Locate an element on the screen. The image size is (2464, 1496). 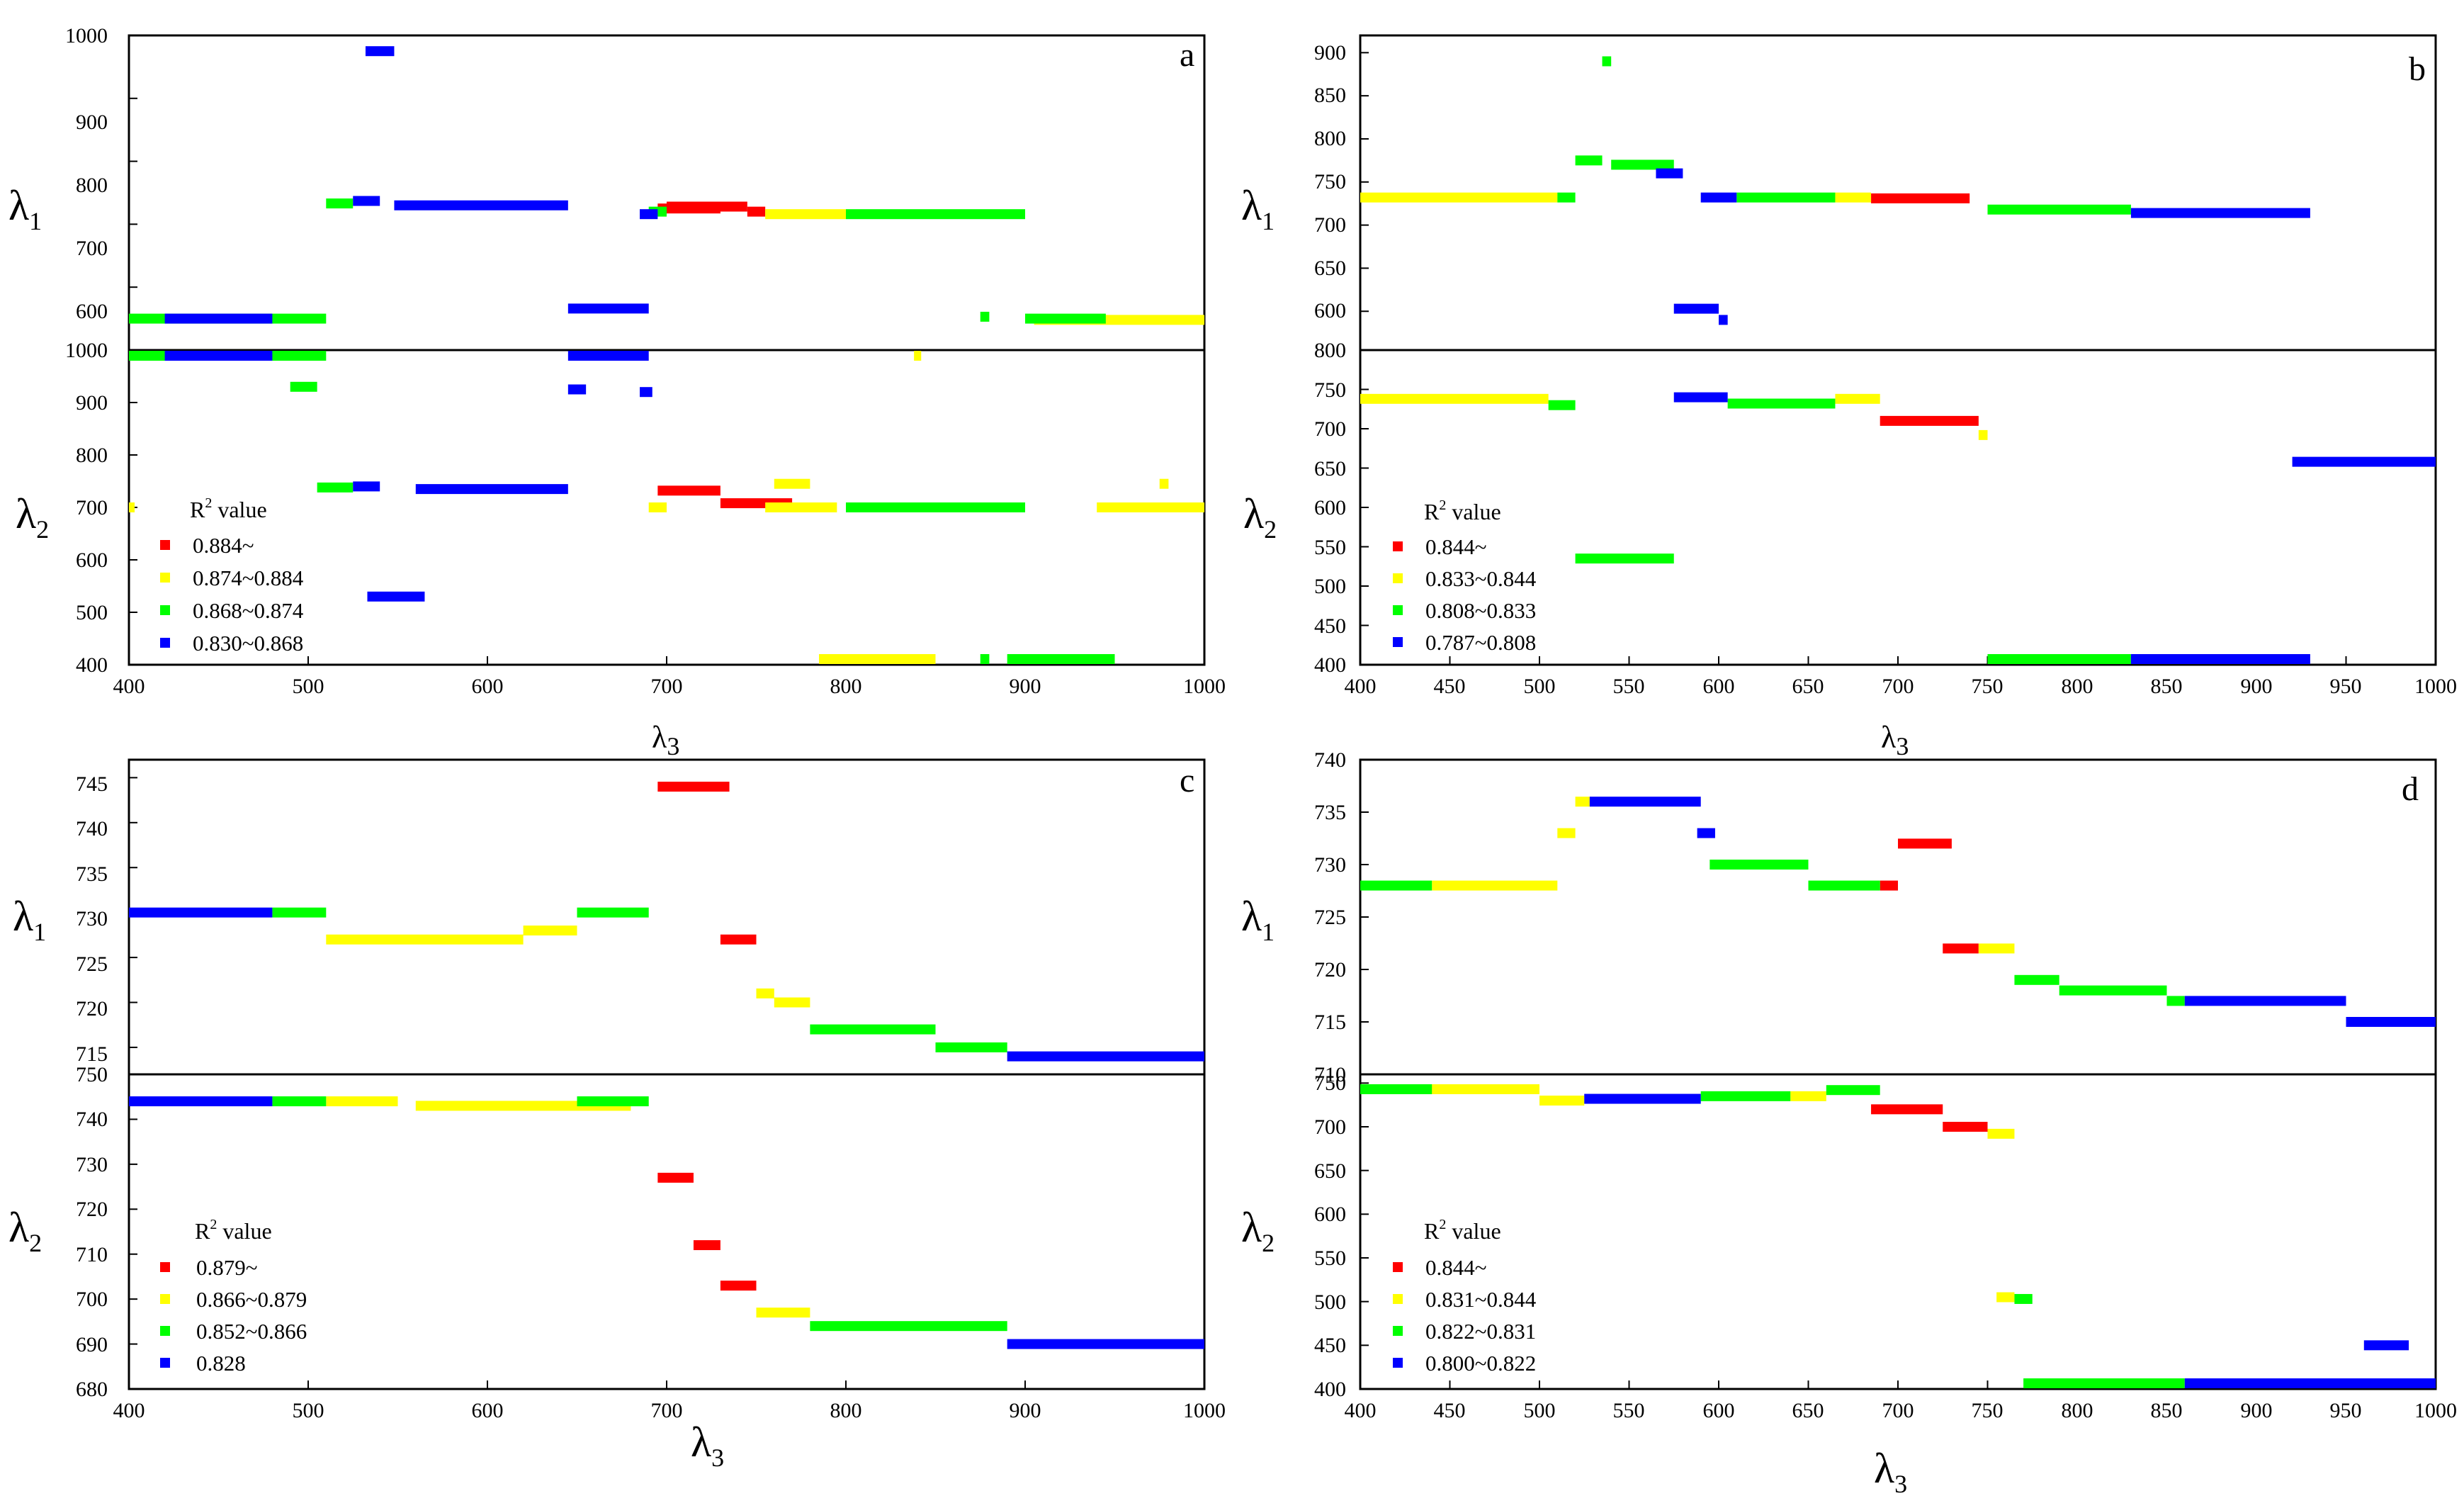
legend-item: 0.787~0.808 is located at coordinates (1480, 642).